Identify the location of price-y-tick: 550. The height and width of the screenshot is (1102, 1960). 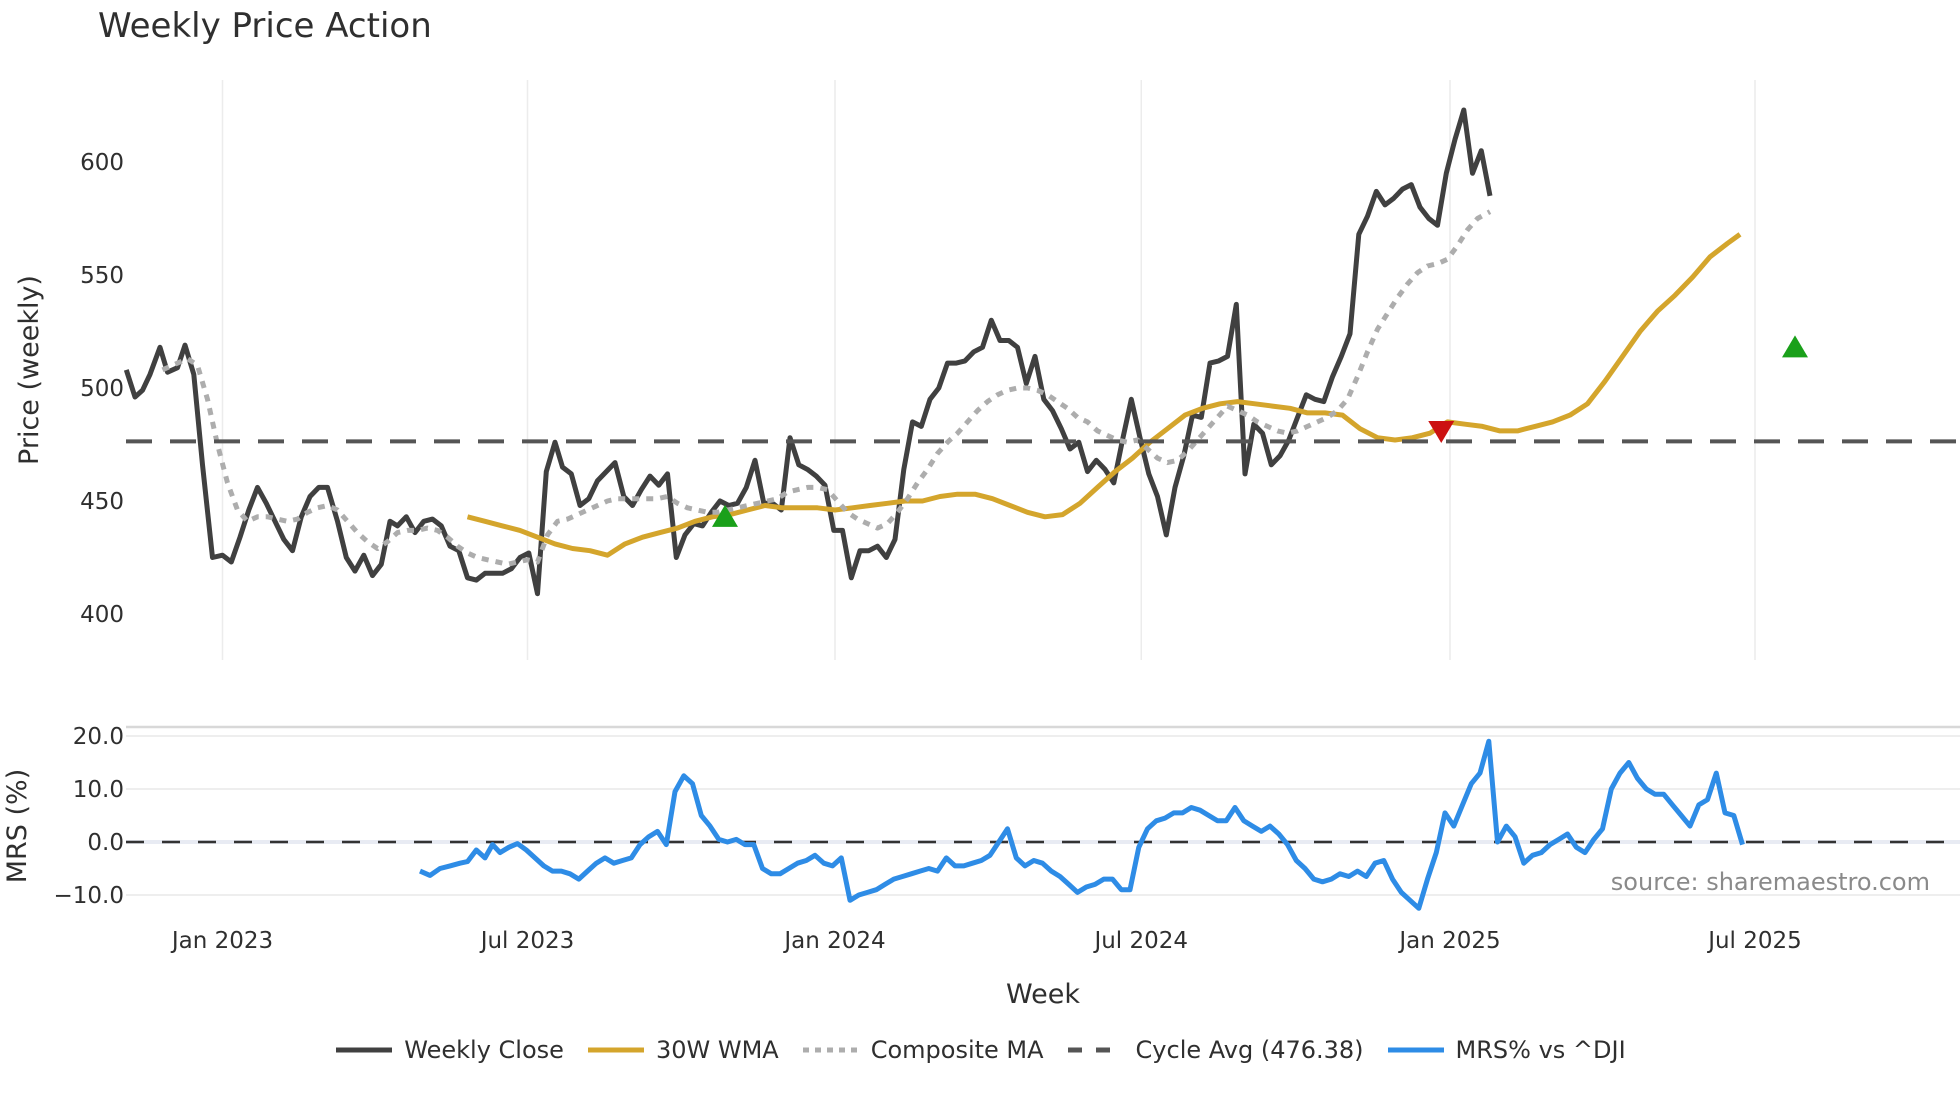
(102, 276).